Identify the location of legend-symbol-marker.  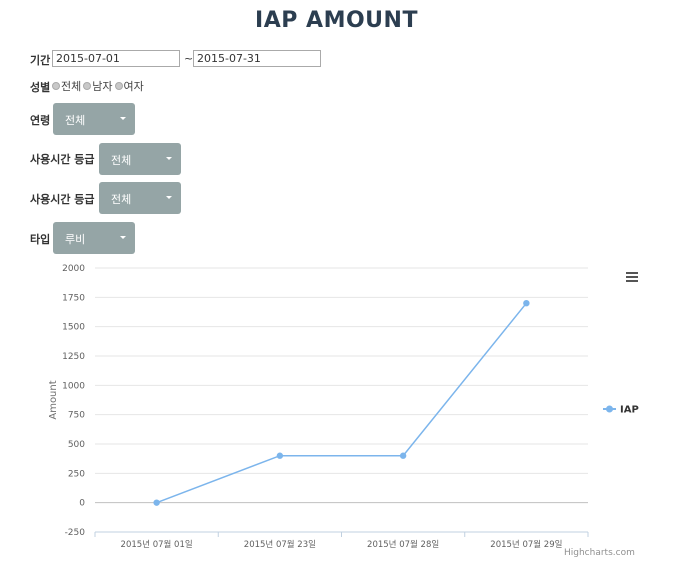
(609, 409).